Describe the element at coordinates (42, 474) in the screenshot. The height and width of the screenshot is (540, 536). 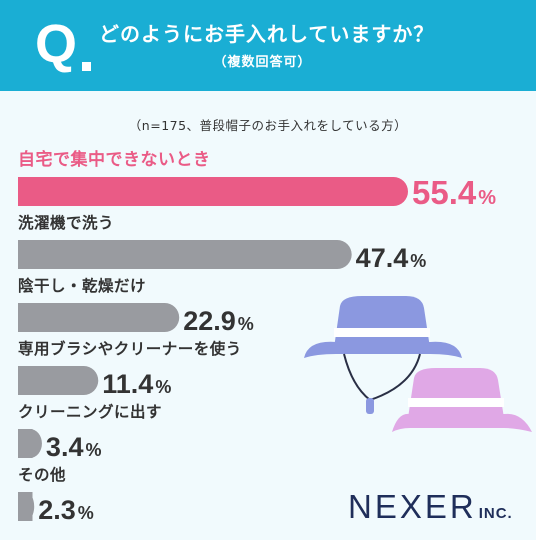
I see `category-label: その他` at that location.